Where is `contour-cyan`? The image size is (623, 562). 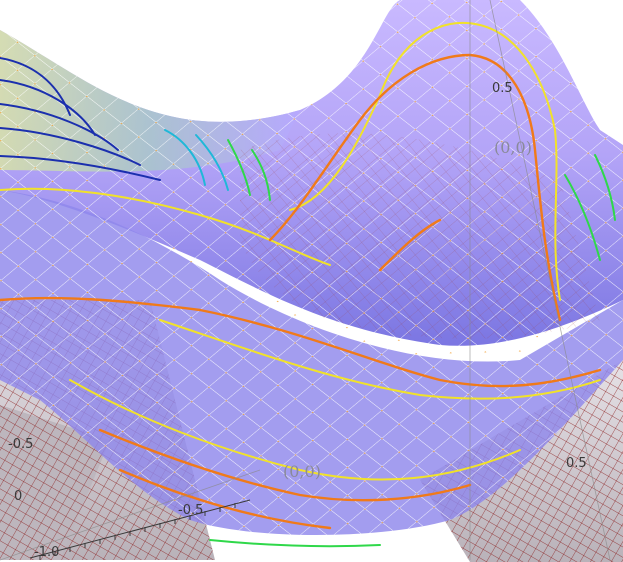
contour-cyan is located at coordinates (196, 160).